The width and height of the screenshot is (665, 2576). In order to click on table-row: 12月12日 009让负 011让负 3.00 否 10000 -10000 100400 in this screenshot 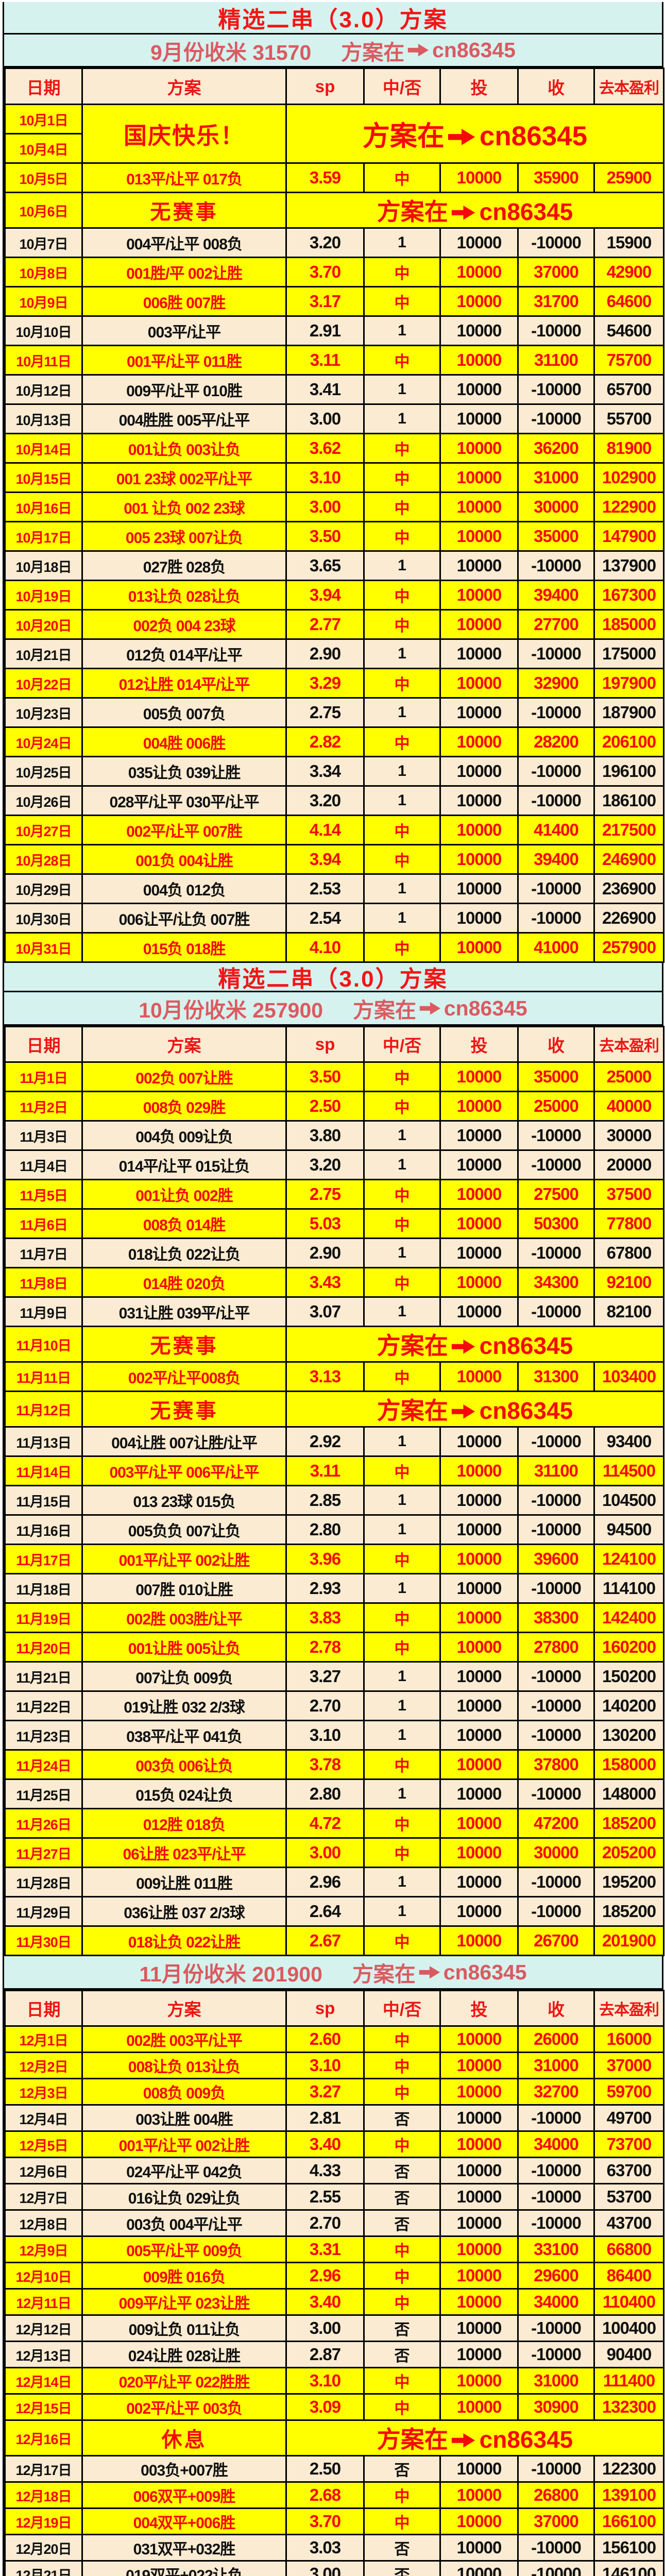, I will do `click(334, 2328)`.